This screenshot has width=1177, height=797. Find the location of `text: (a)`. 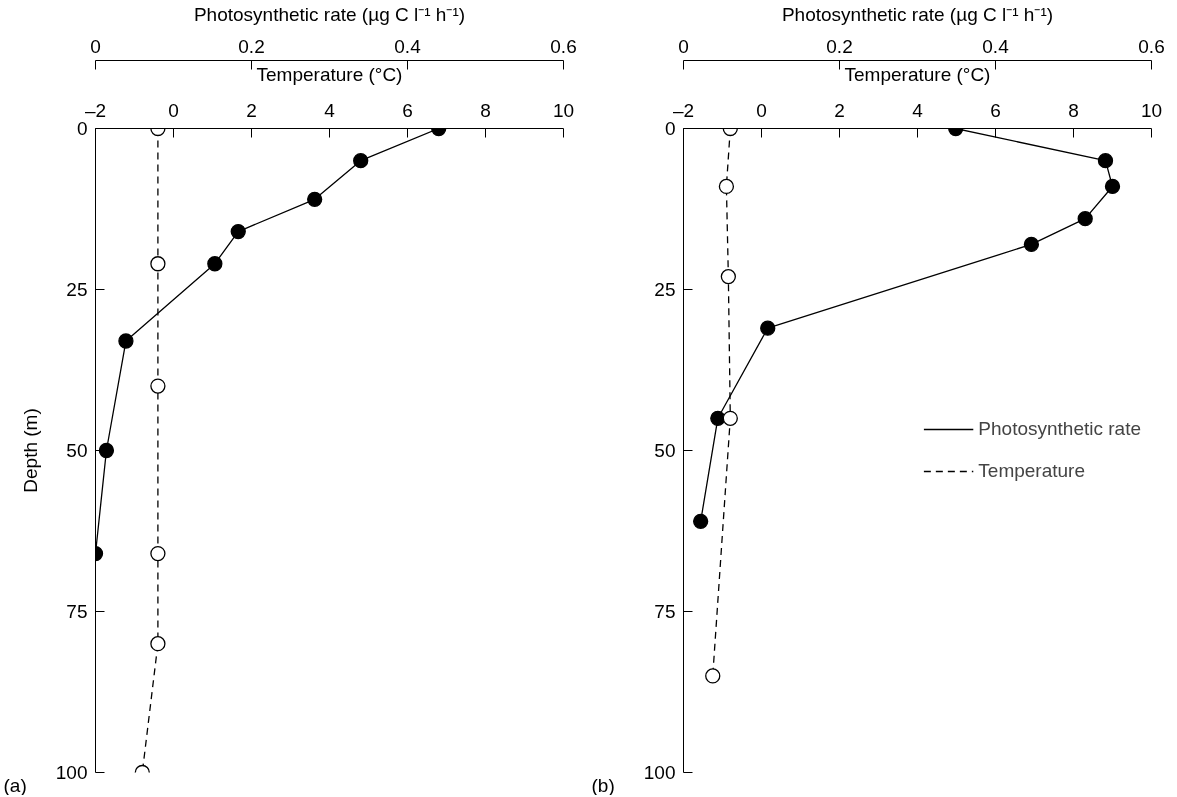

text: (a) is located at coordinates (15, 785).